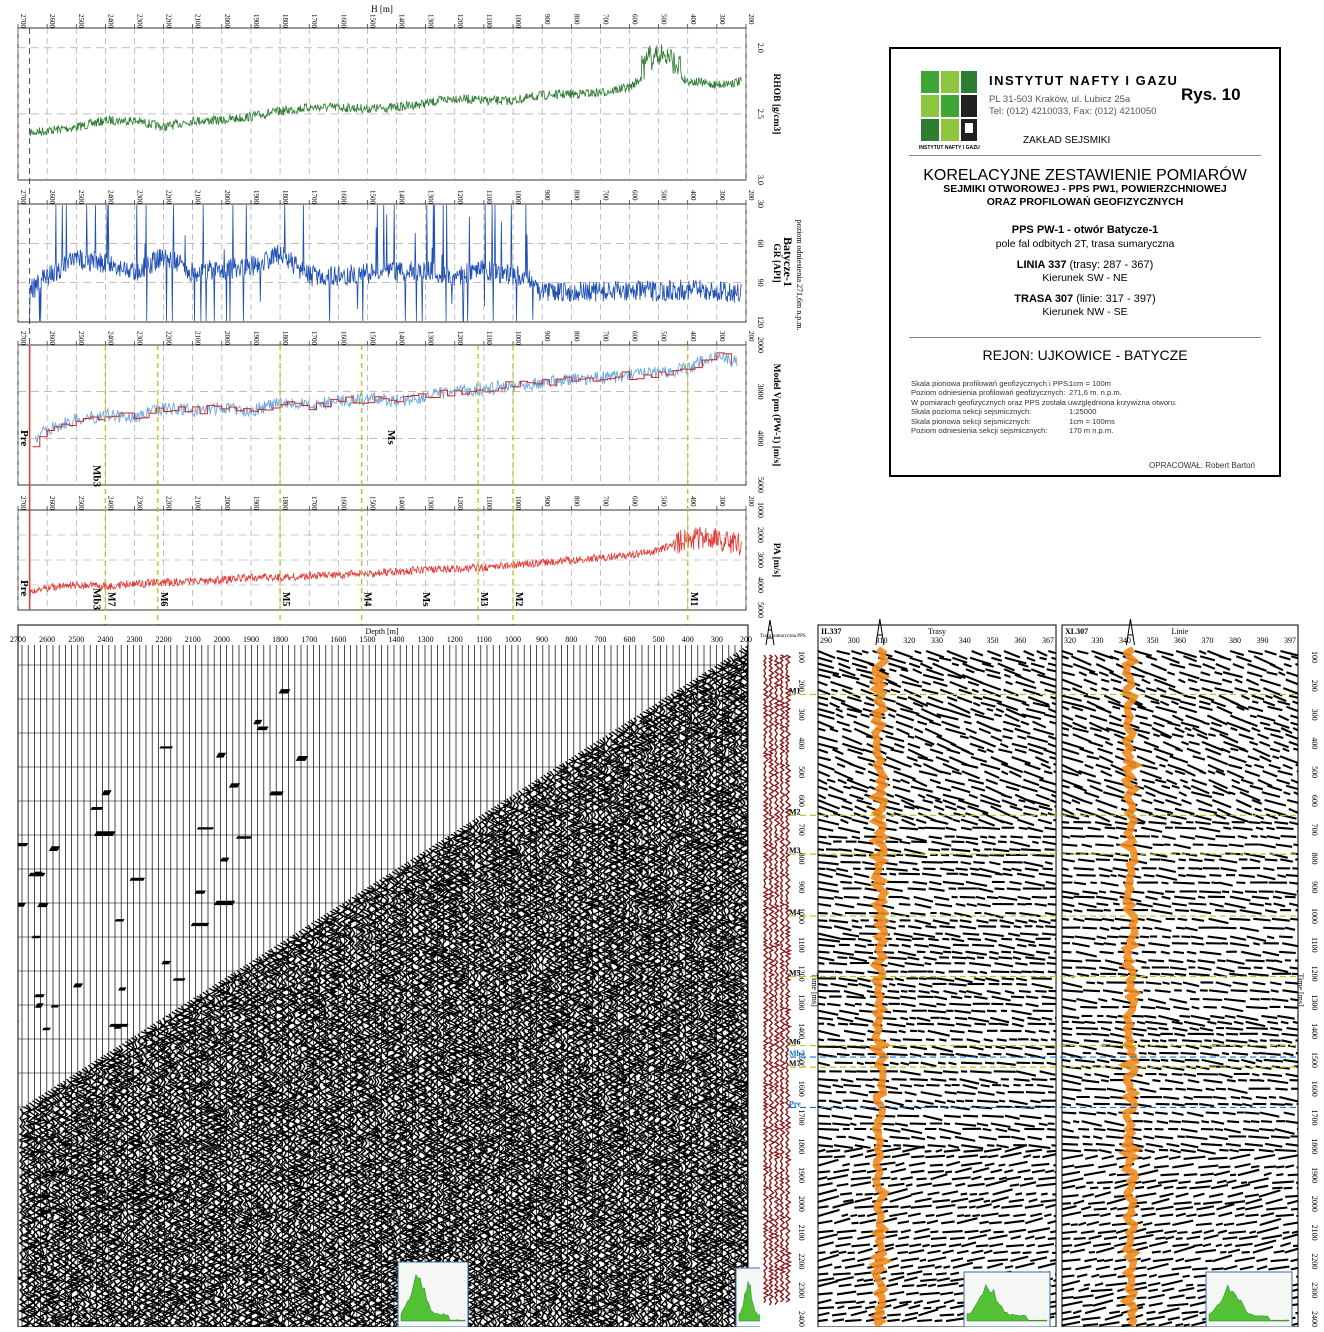 The height and width of the screenshot is (1332, 1324). What do you see at coordinates (1180, 987) in the screenshot?
I see `section-wiggles` at bounding box center [1180, 987].